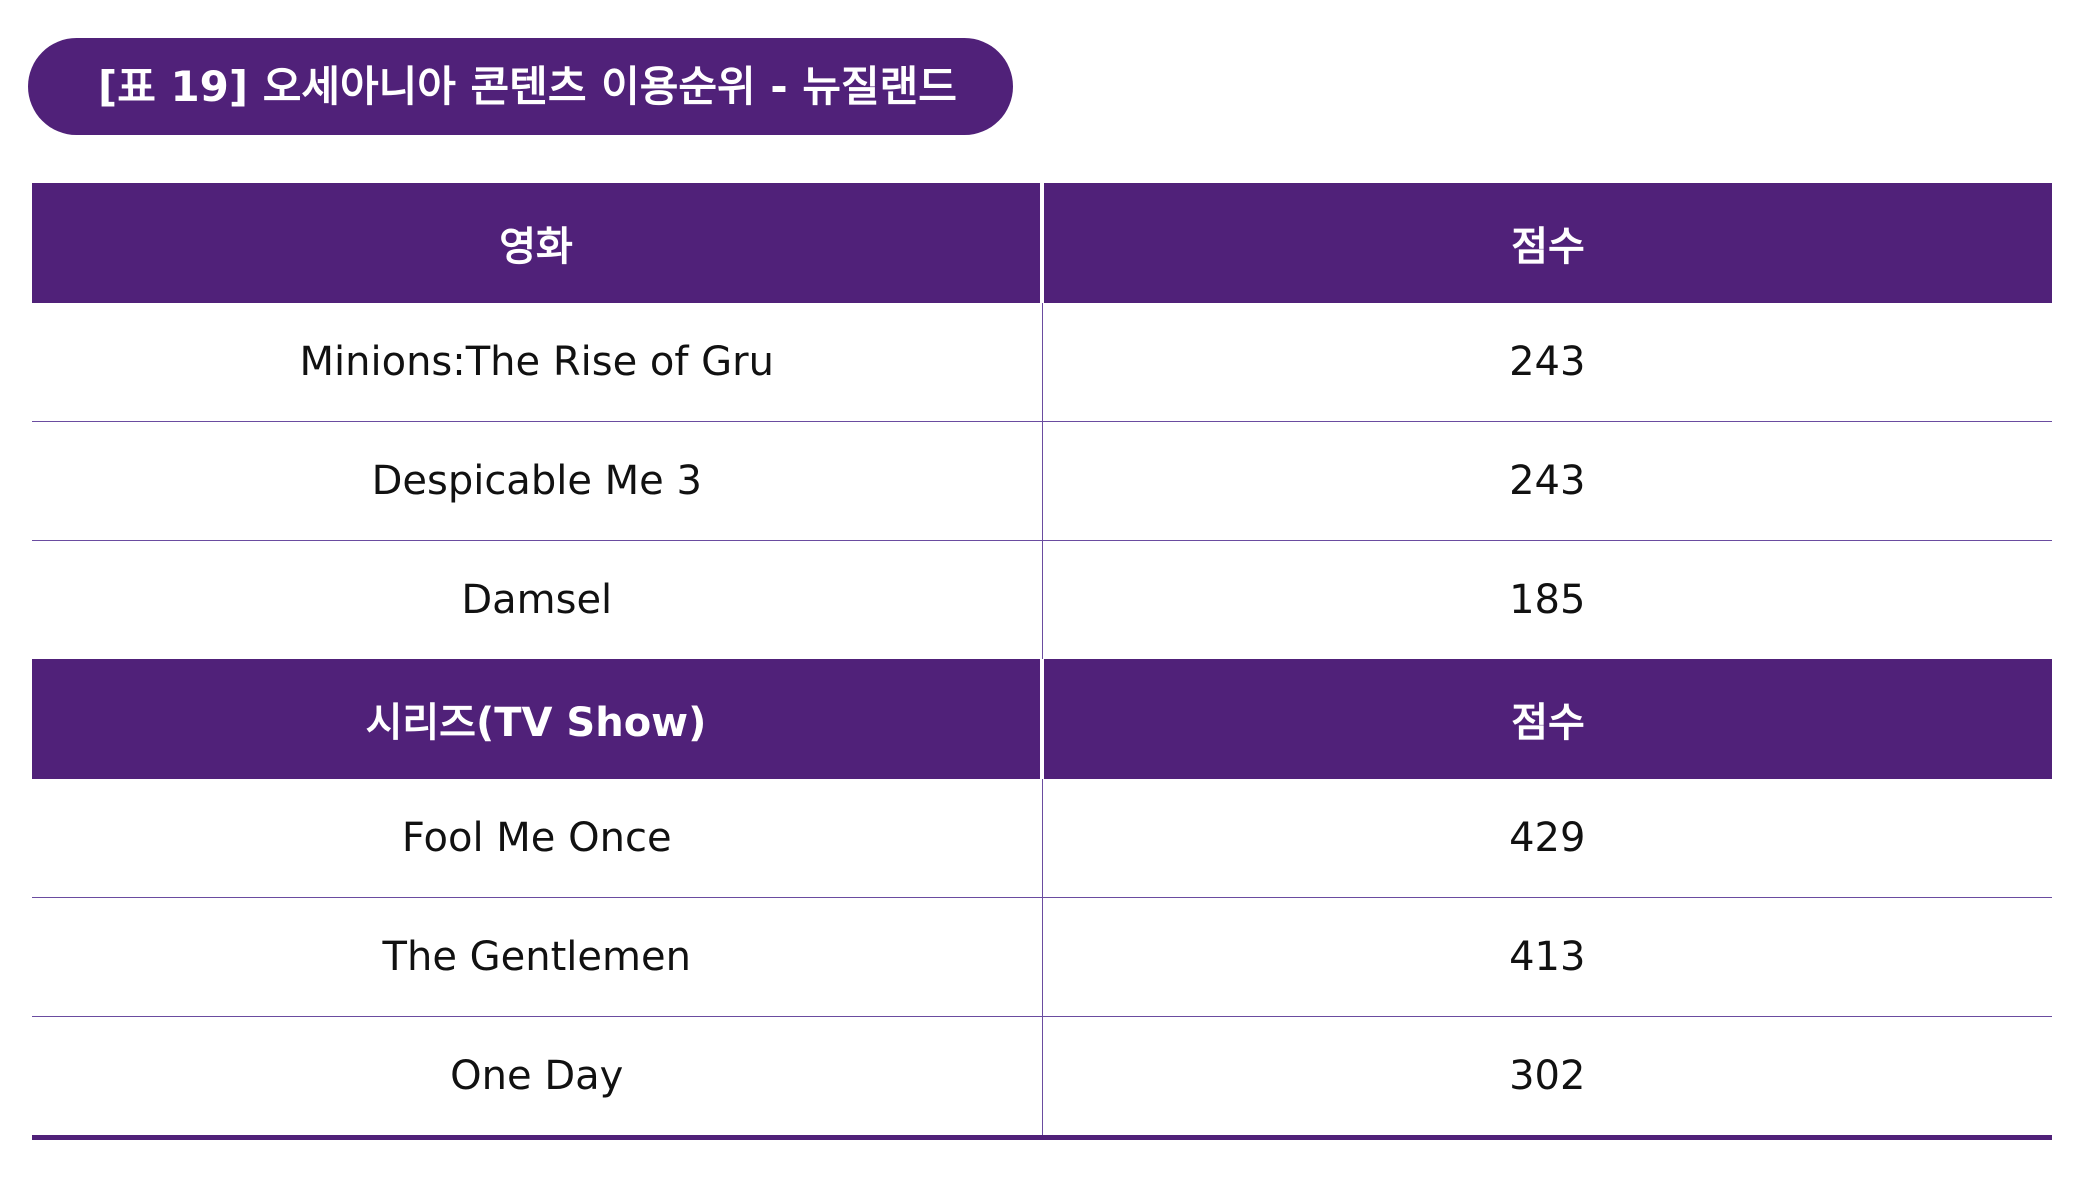  Describe the element at coordinates (1547, 838) in the screenshot. I see `series-score-cell: 429` at that location.